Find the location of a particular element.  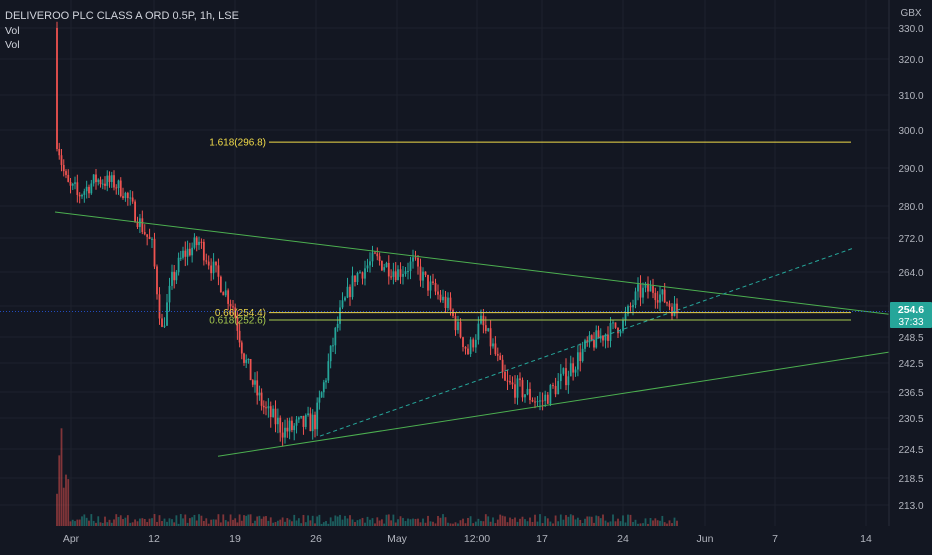

time-tick-label: May is located at coordinates (397, 539).